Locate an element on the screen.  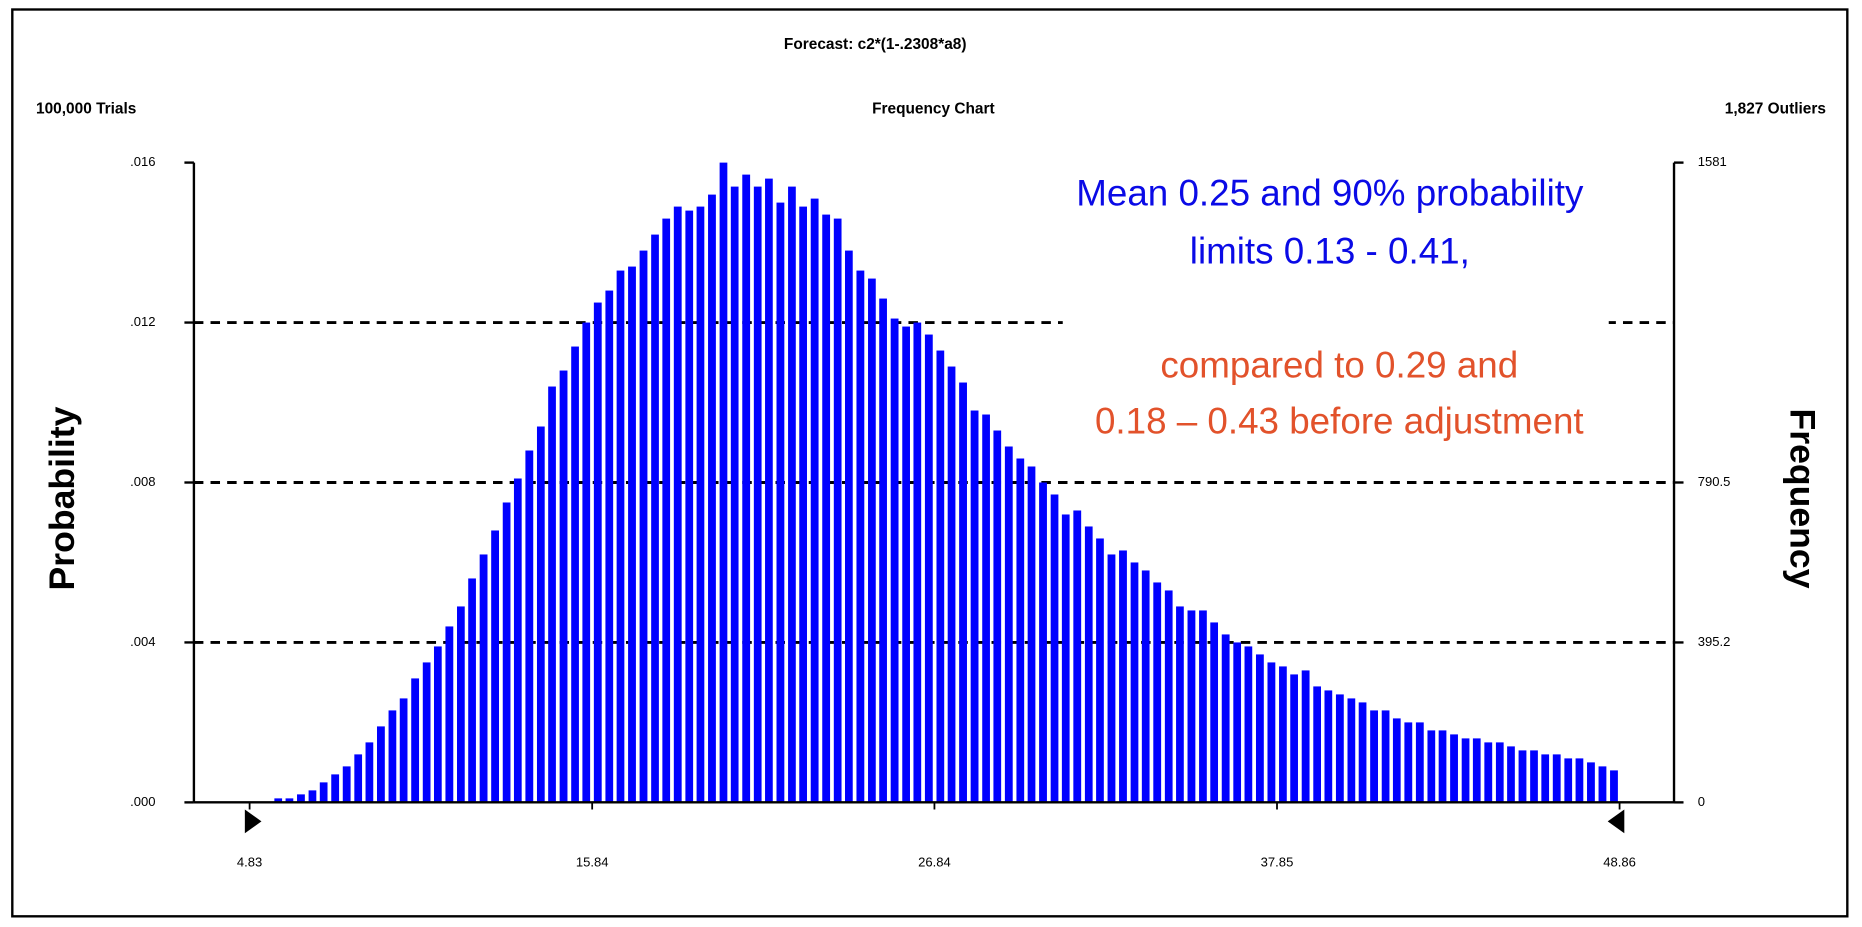
annotation: limits 0.13 - 0.41, is located at coordinates (1330, 251).